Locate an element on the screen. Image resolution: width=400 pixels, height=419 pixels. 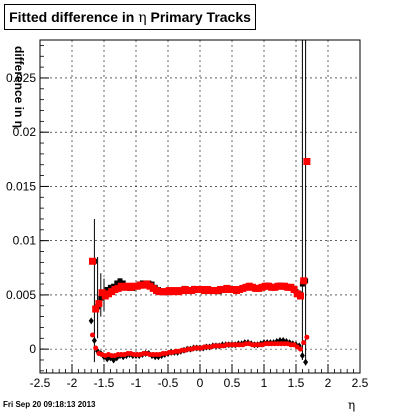
y-tick-label: 0.025 is located at coordinates (21, 78).